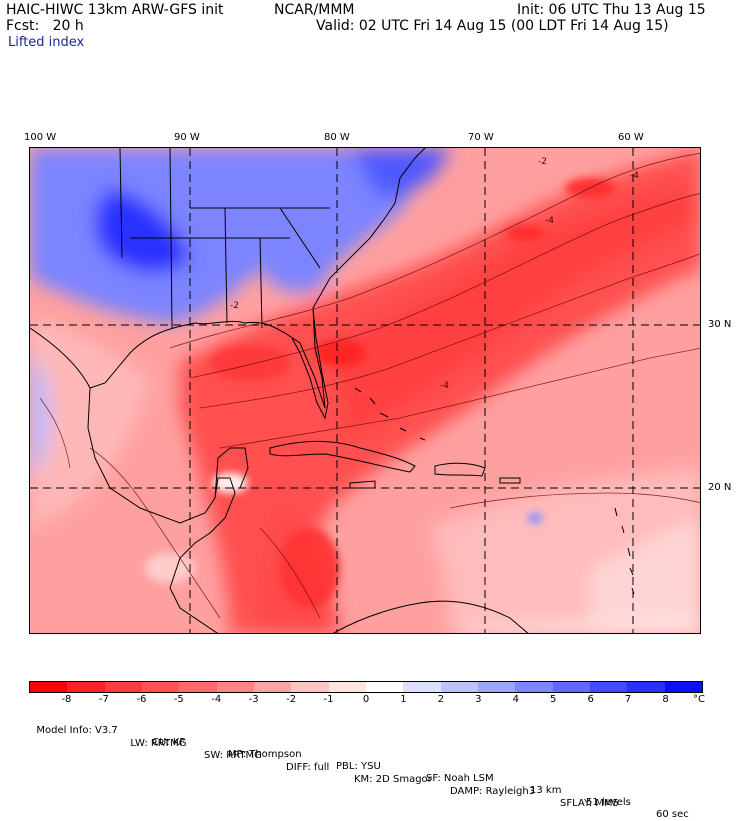 The width and height of the screenshot is (740, 821). Describe the element at coordinates (328, 699) in the screenshot. I see `colorbar-tick-label: -1` at that location.